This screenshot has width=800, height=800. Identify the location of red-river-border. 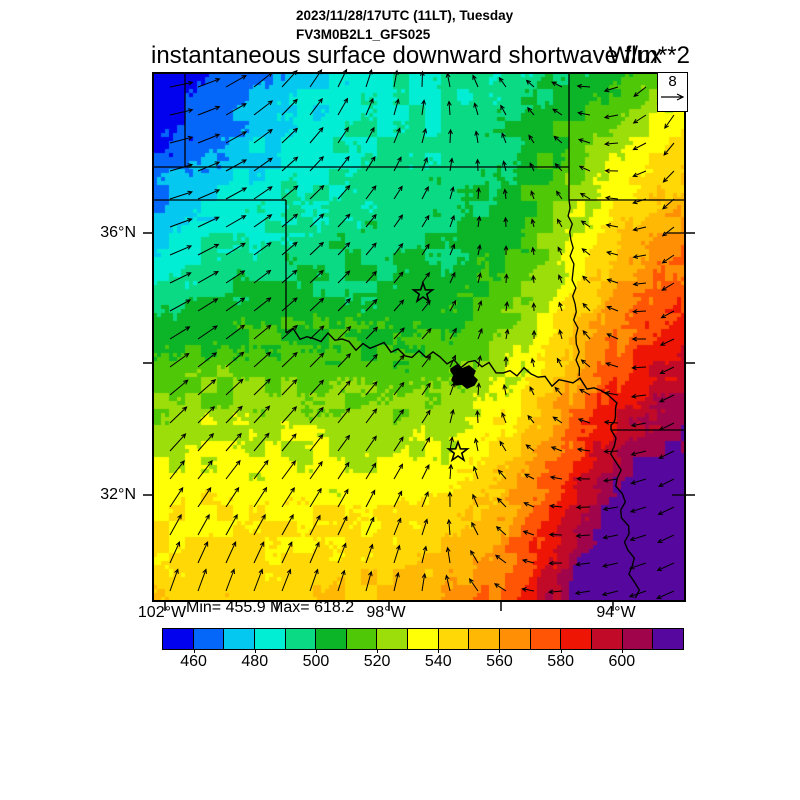
(451, 378).